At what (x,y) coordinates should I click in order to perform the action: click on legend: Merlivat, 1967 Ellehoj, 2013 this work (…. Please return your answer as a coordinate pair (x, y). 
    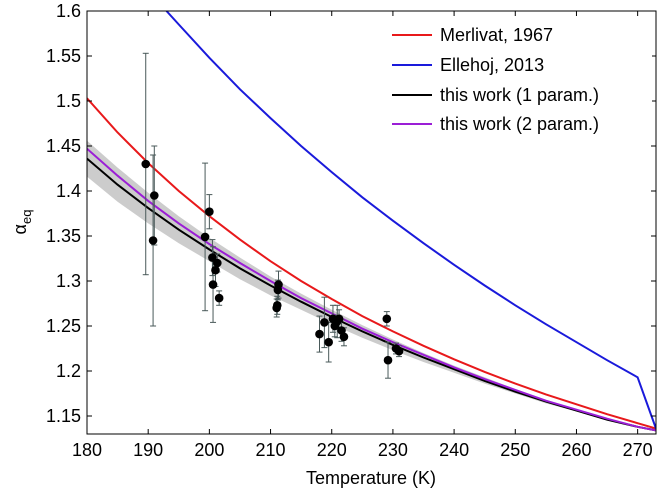
    Looking at the image, I should click on (517, 76).